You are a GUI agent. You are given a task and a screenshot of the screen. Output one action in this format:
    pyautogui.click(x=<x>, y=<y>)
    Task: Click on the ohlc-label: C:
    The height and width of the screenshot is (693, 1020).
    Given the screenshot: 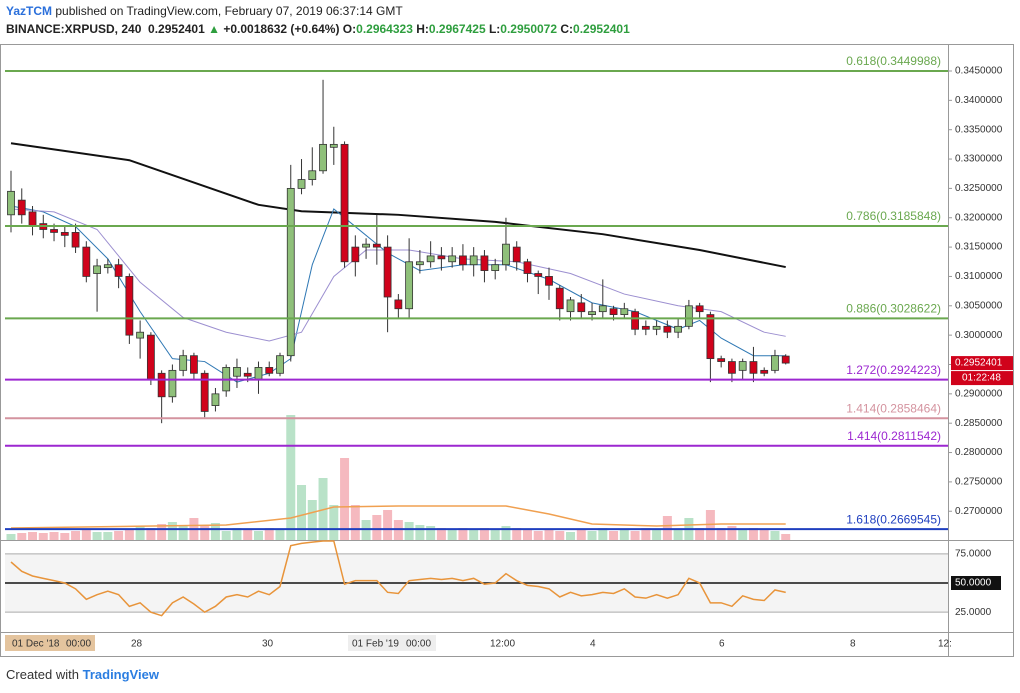 What is the action you would take?
    pyautogui.click(x=567, y=29)
    